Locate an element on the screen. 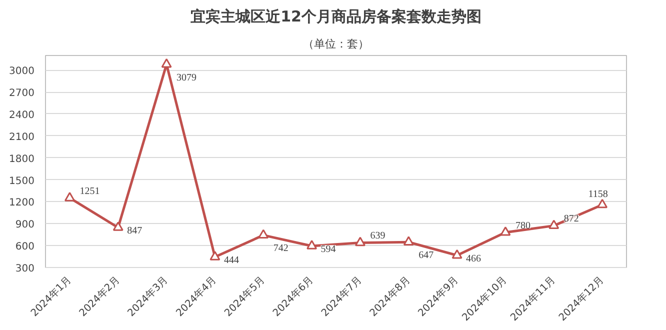 This screenshot has width=666, height=330. y-tick-label: 300 is located at coordinates (25, 269).